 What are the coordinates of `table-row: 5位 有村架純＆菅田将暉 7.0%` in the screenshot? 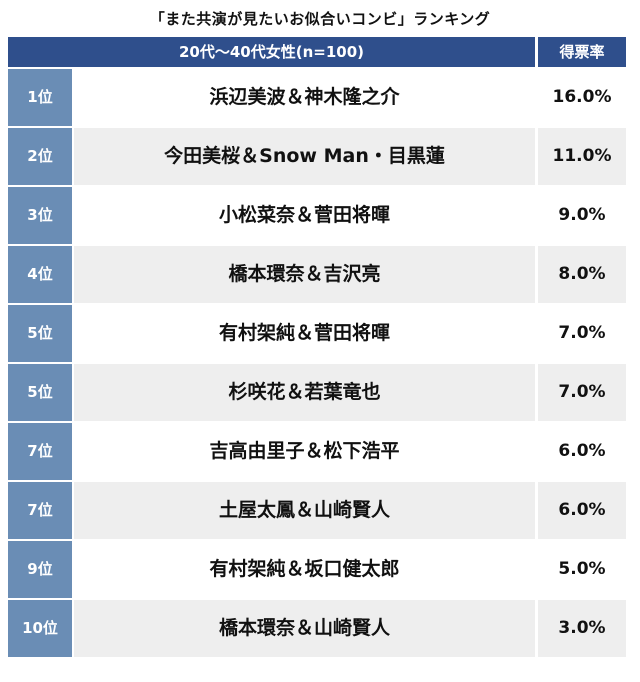 It's located at (317, 333).